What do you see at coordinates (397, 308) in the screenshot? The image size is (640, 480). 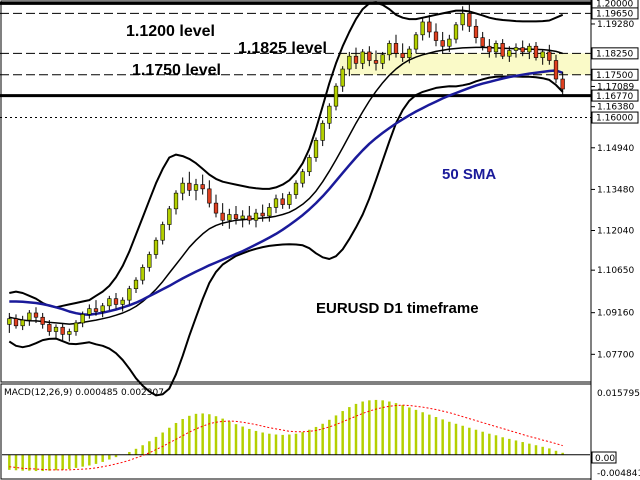 I see `timeframe-label: EURUSD D1 timeframe` at bounding box center [397, 308].